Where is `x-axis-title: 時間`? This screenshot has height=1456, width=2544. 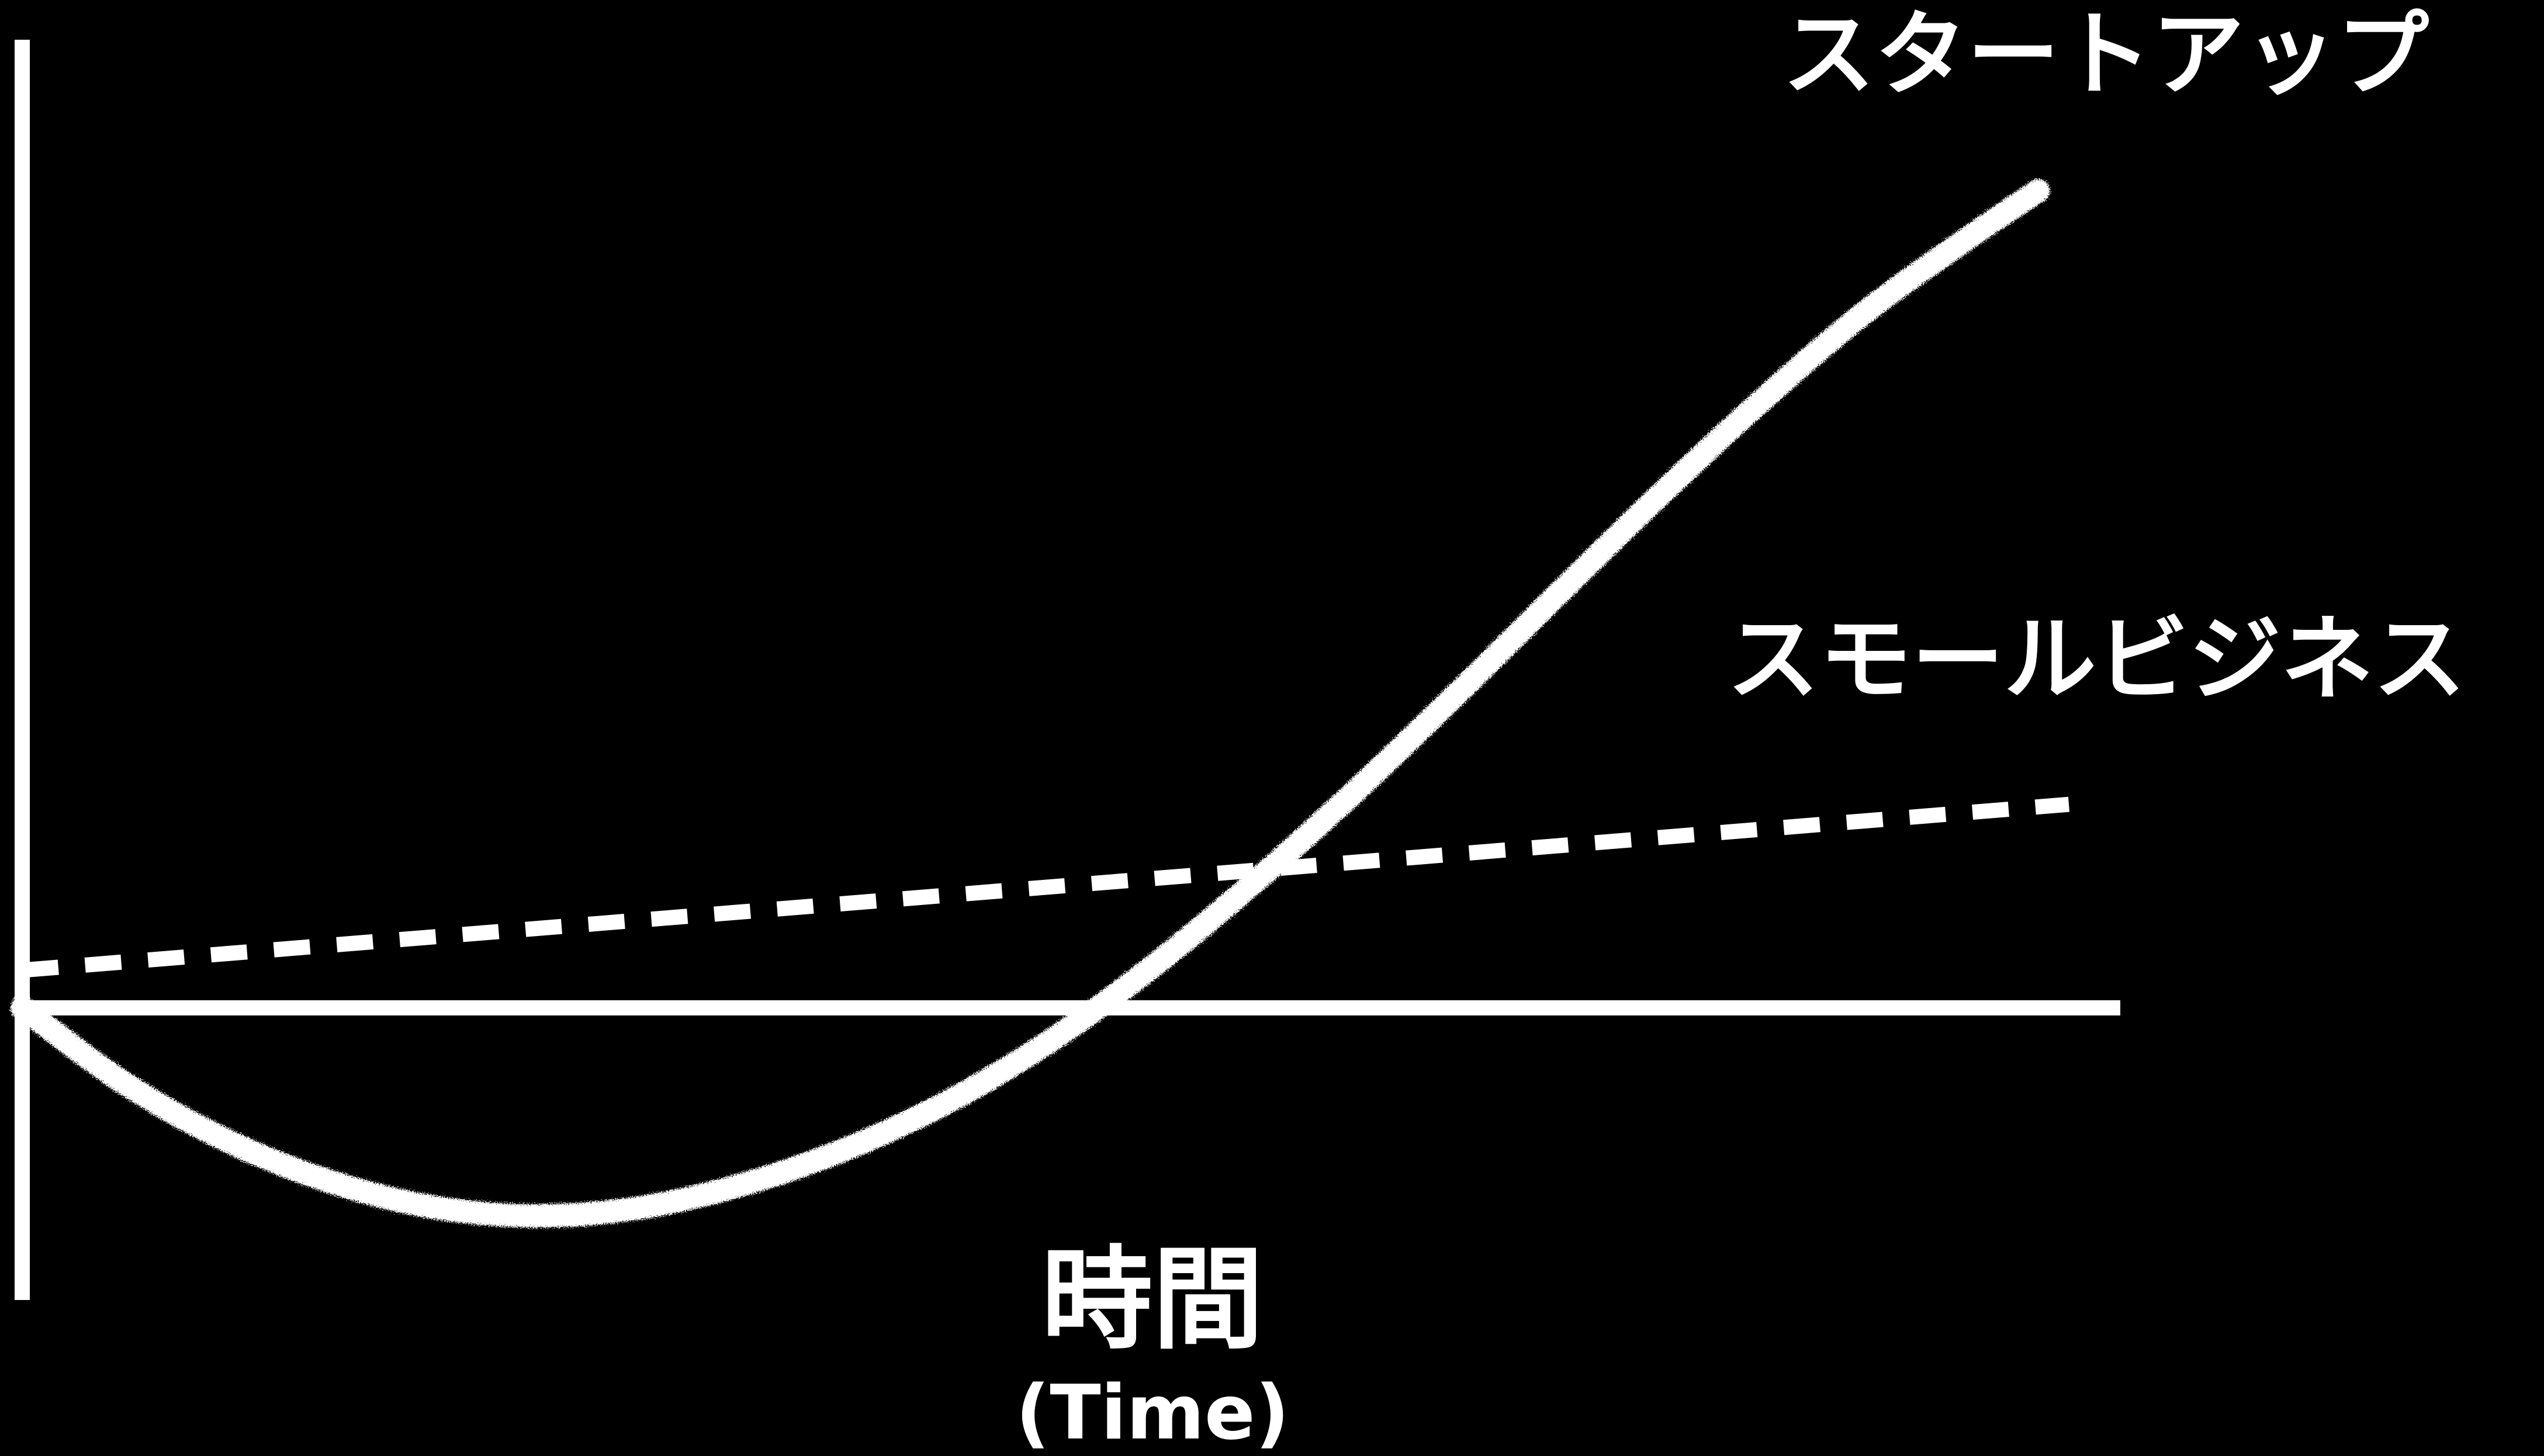
x-axis-title: 時間 is located at coordinates (1152, 1299).